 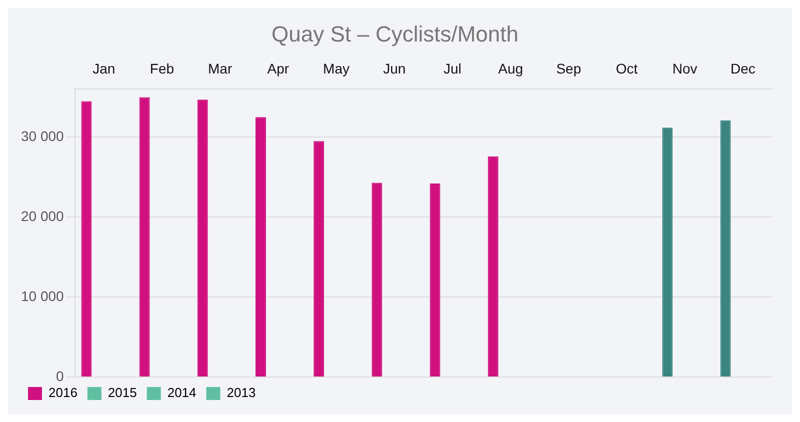 I want to click on x-tick-label: Nov, so click(x=685, y=68).